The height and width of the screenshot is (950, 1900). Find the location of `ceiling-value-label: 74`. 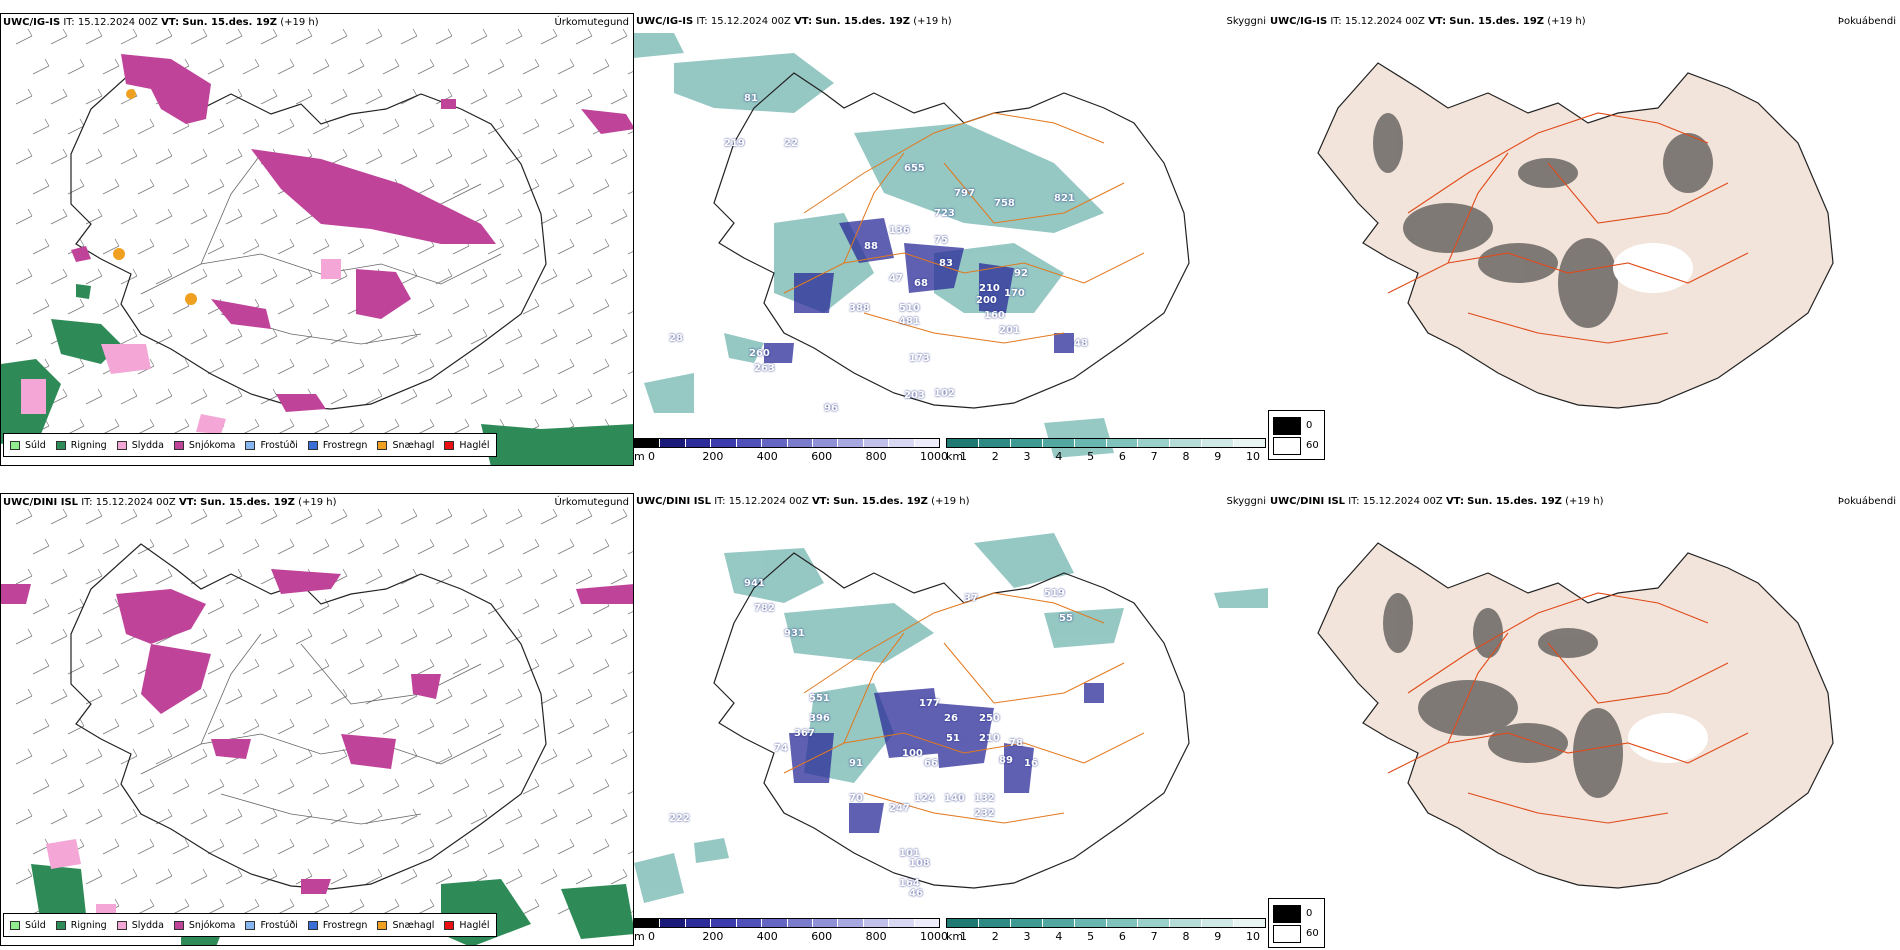

ceiling-value-label: 74 is located at coordinates (781, 748).